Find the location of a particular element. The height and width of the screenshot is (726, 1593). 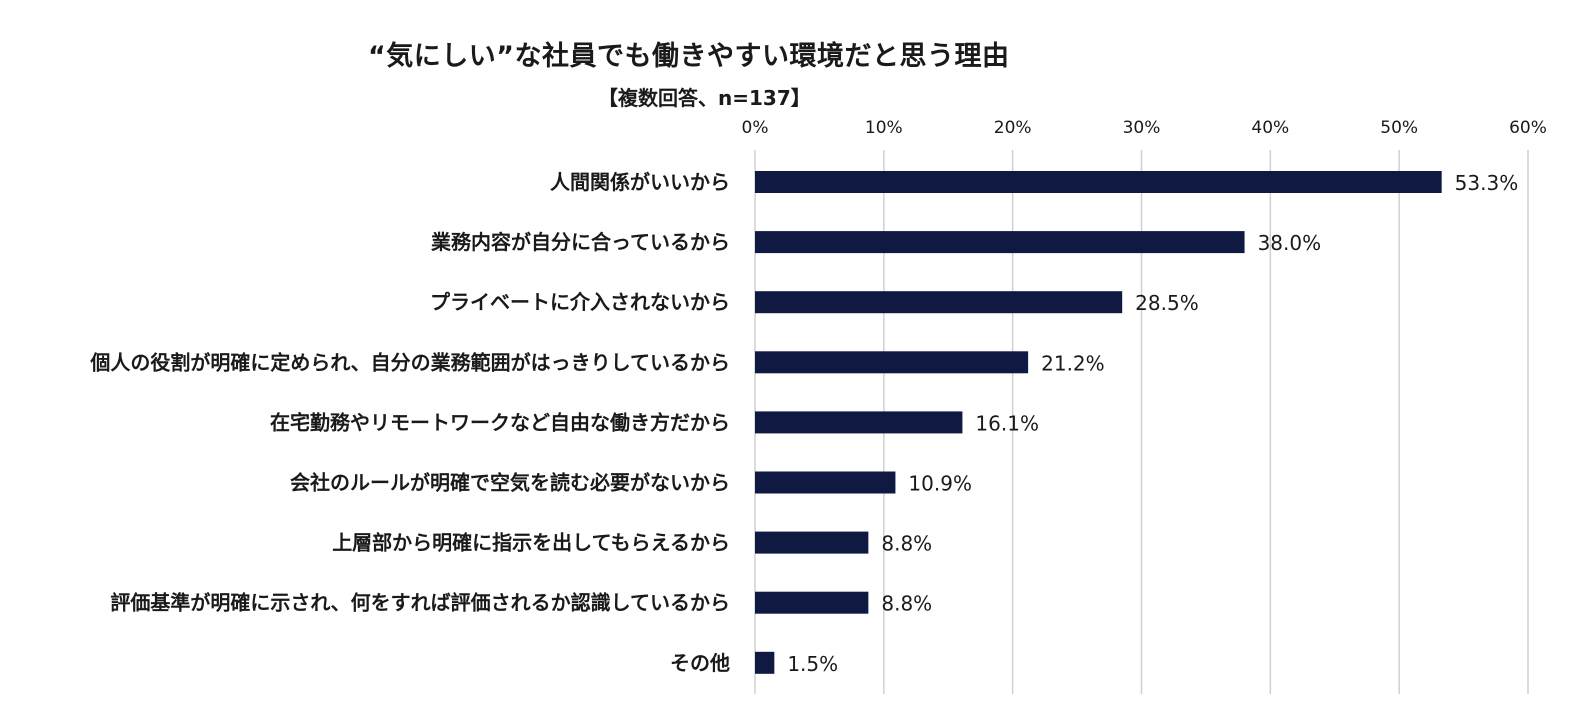

x-tick-label: 60% is located at coordinates (1528, 128).